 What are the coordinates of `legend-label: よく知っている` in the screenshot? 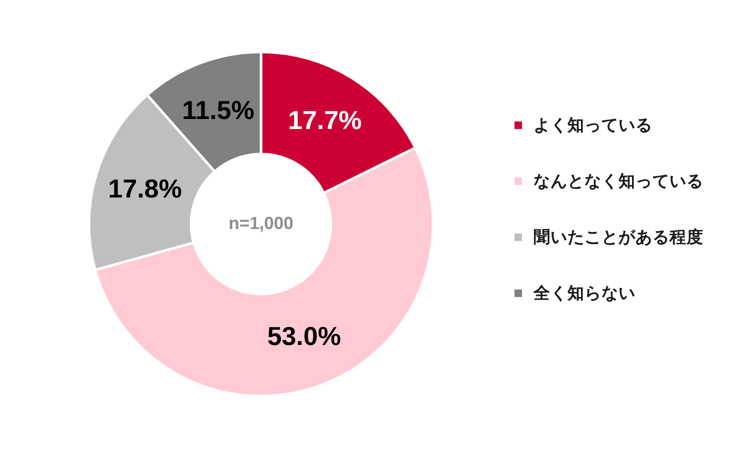 It's located at (593, 124).